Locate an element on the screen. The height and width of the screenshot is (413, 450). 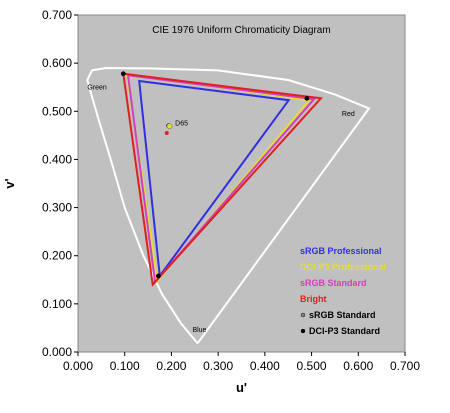
chart-title: CIE 1976 Uniform Chromaticity Diagram is located at coordinates (241, 30).